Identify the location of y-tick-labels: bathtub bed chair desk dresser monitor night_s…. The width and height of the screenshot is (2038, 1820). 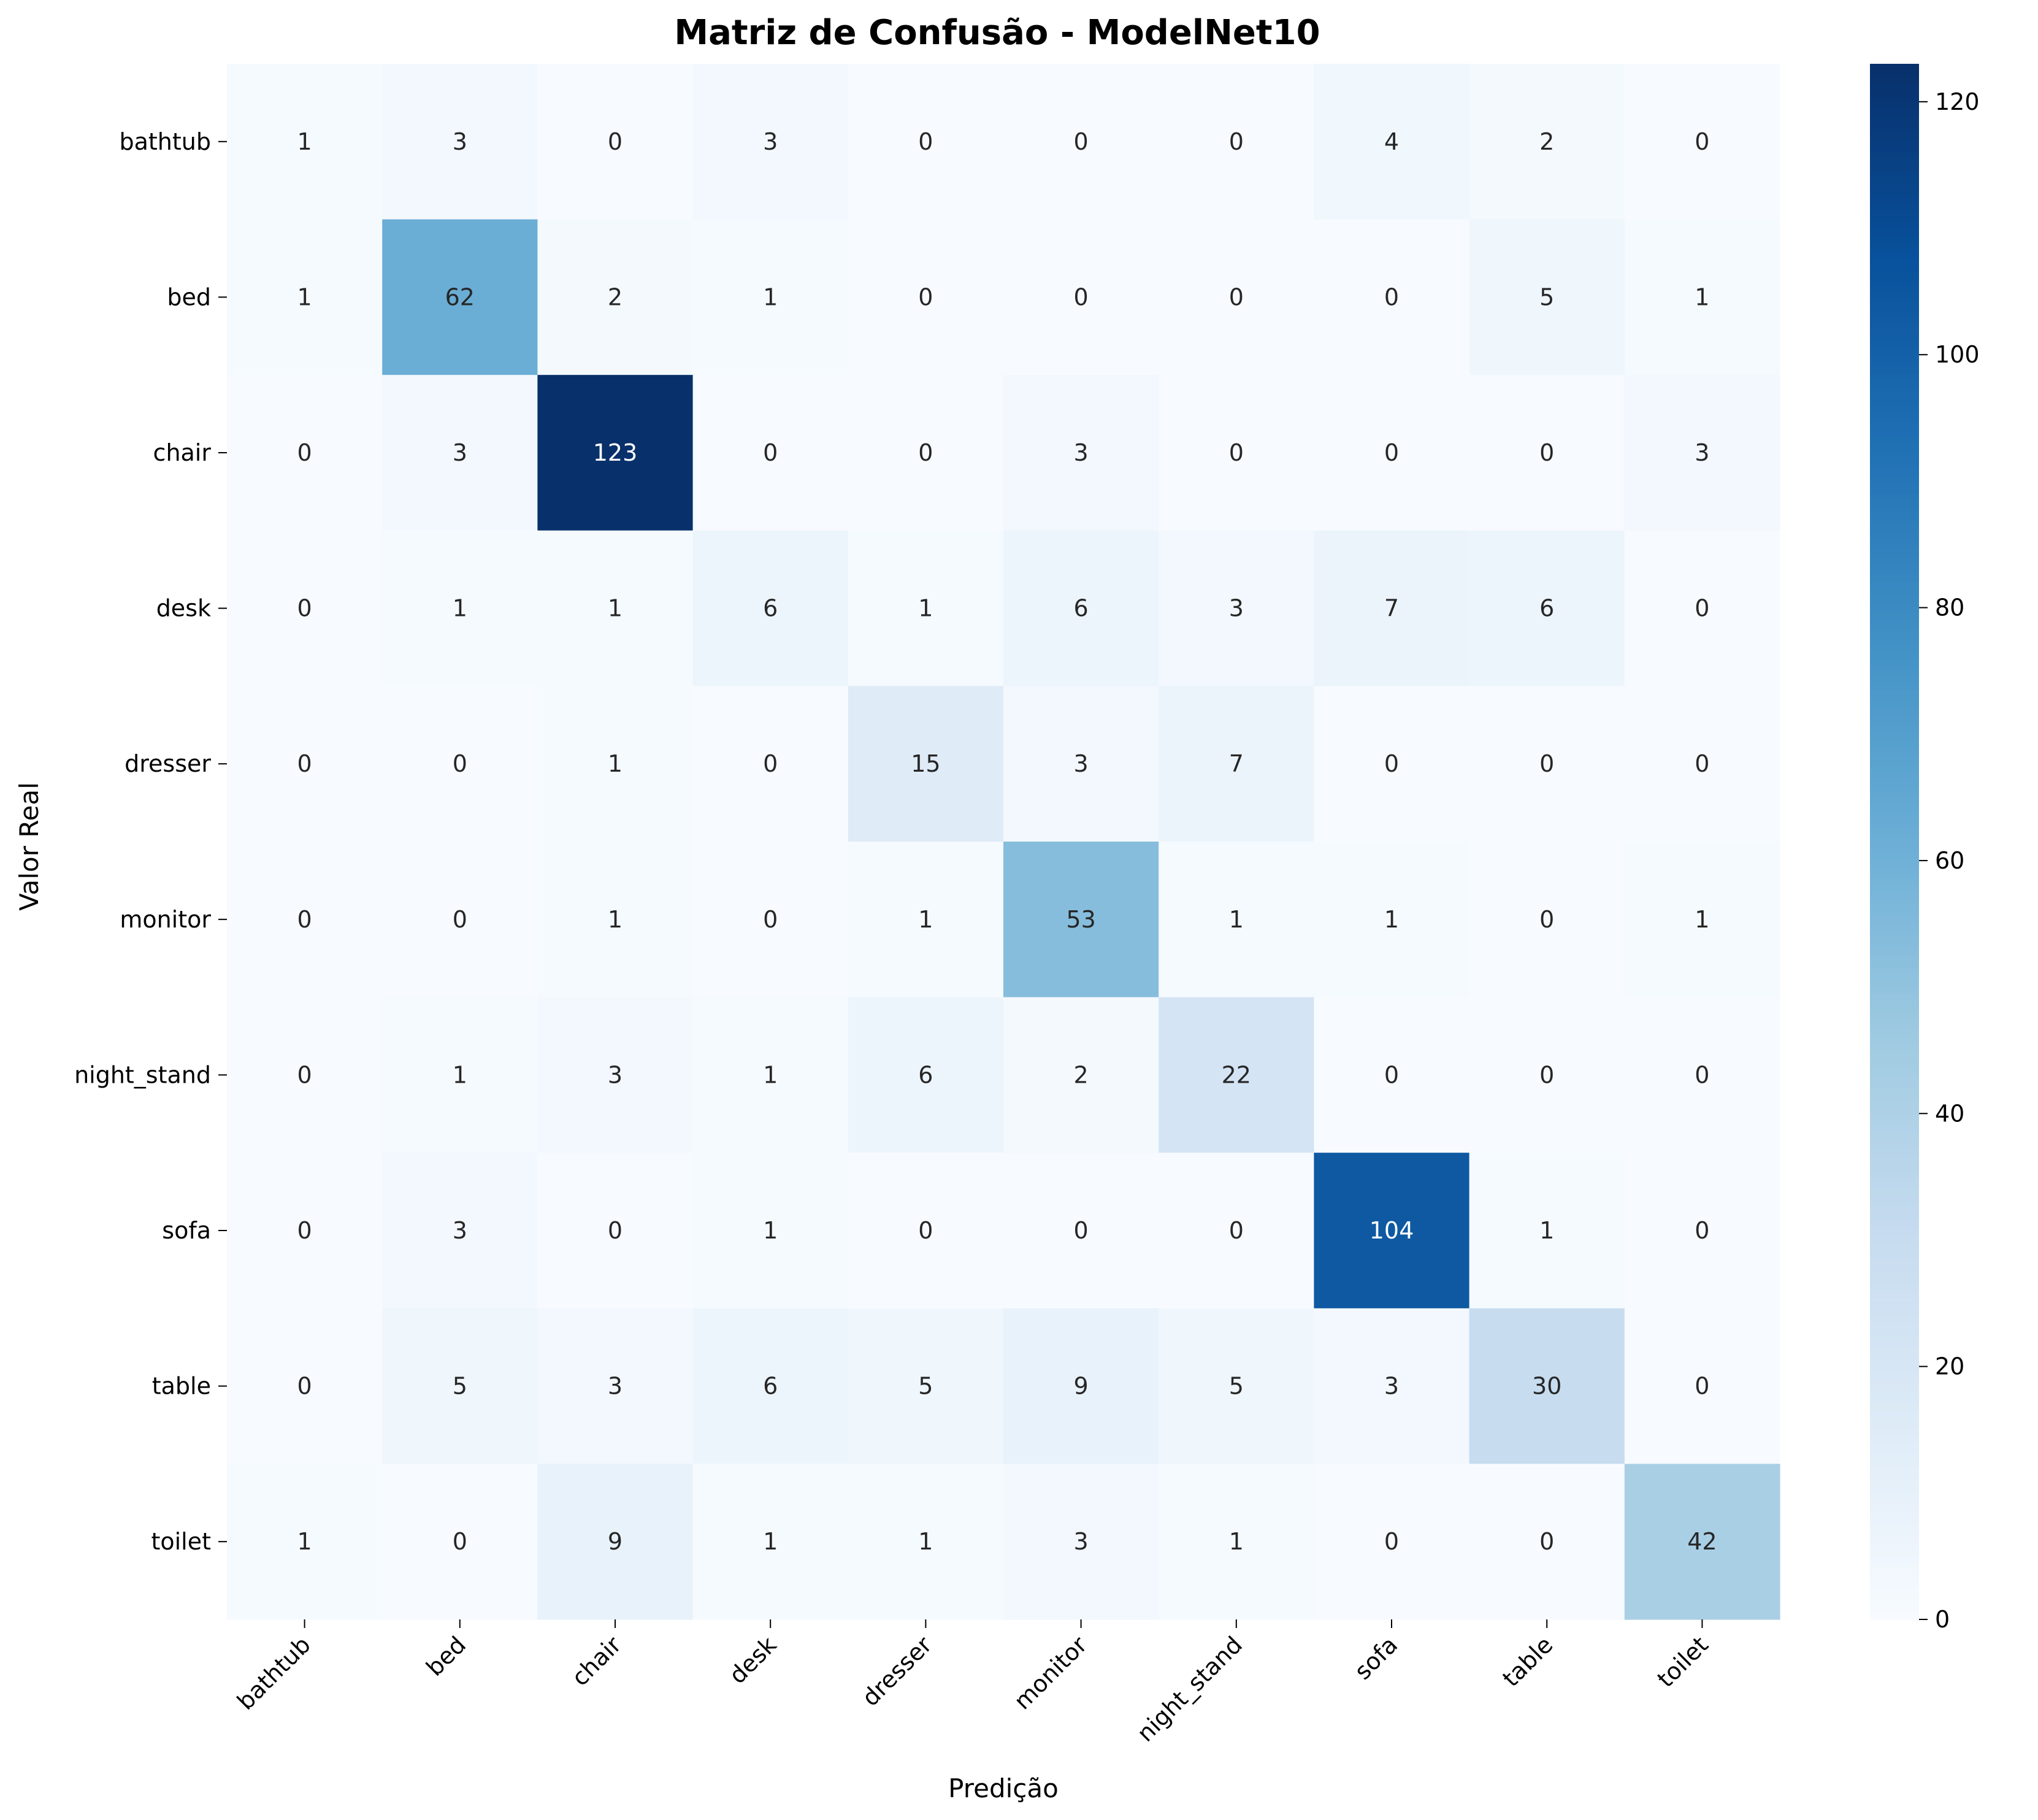
(150, 841).